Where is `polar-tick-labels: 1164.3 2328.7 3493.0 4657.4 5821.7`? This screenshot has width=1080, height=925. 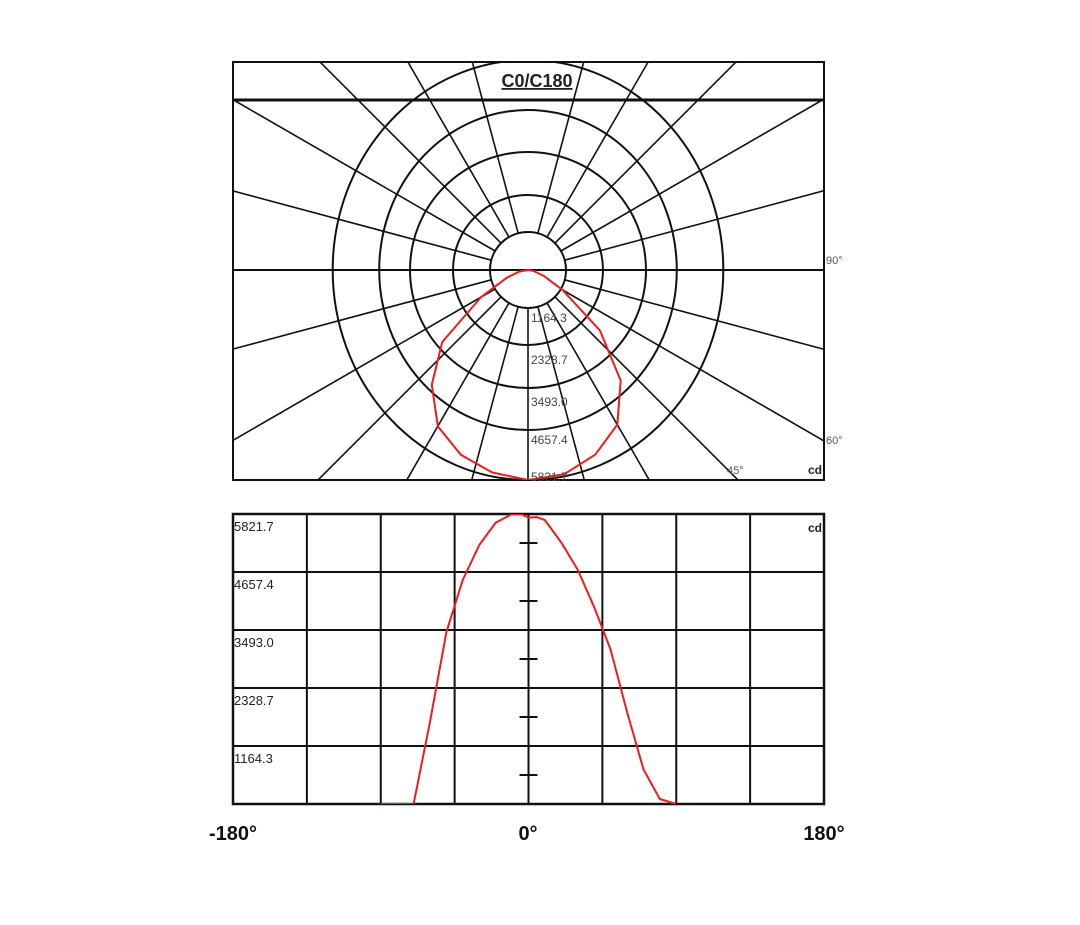 polar-tick-labels: 1164.3 2328.7 3493.0 4657.4 5821.7 is located at coordinates (549, 397).